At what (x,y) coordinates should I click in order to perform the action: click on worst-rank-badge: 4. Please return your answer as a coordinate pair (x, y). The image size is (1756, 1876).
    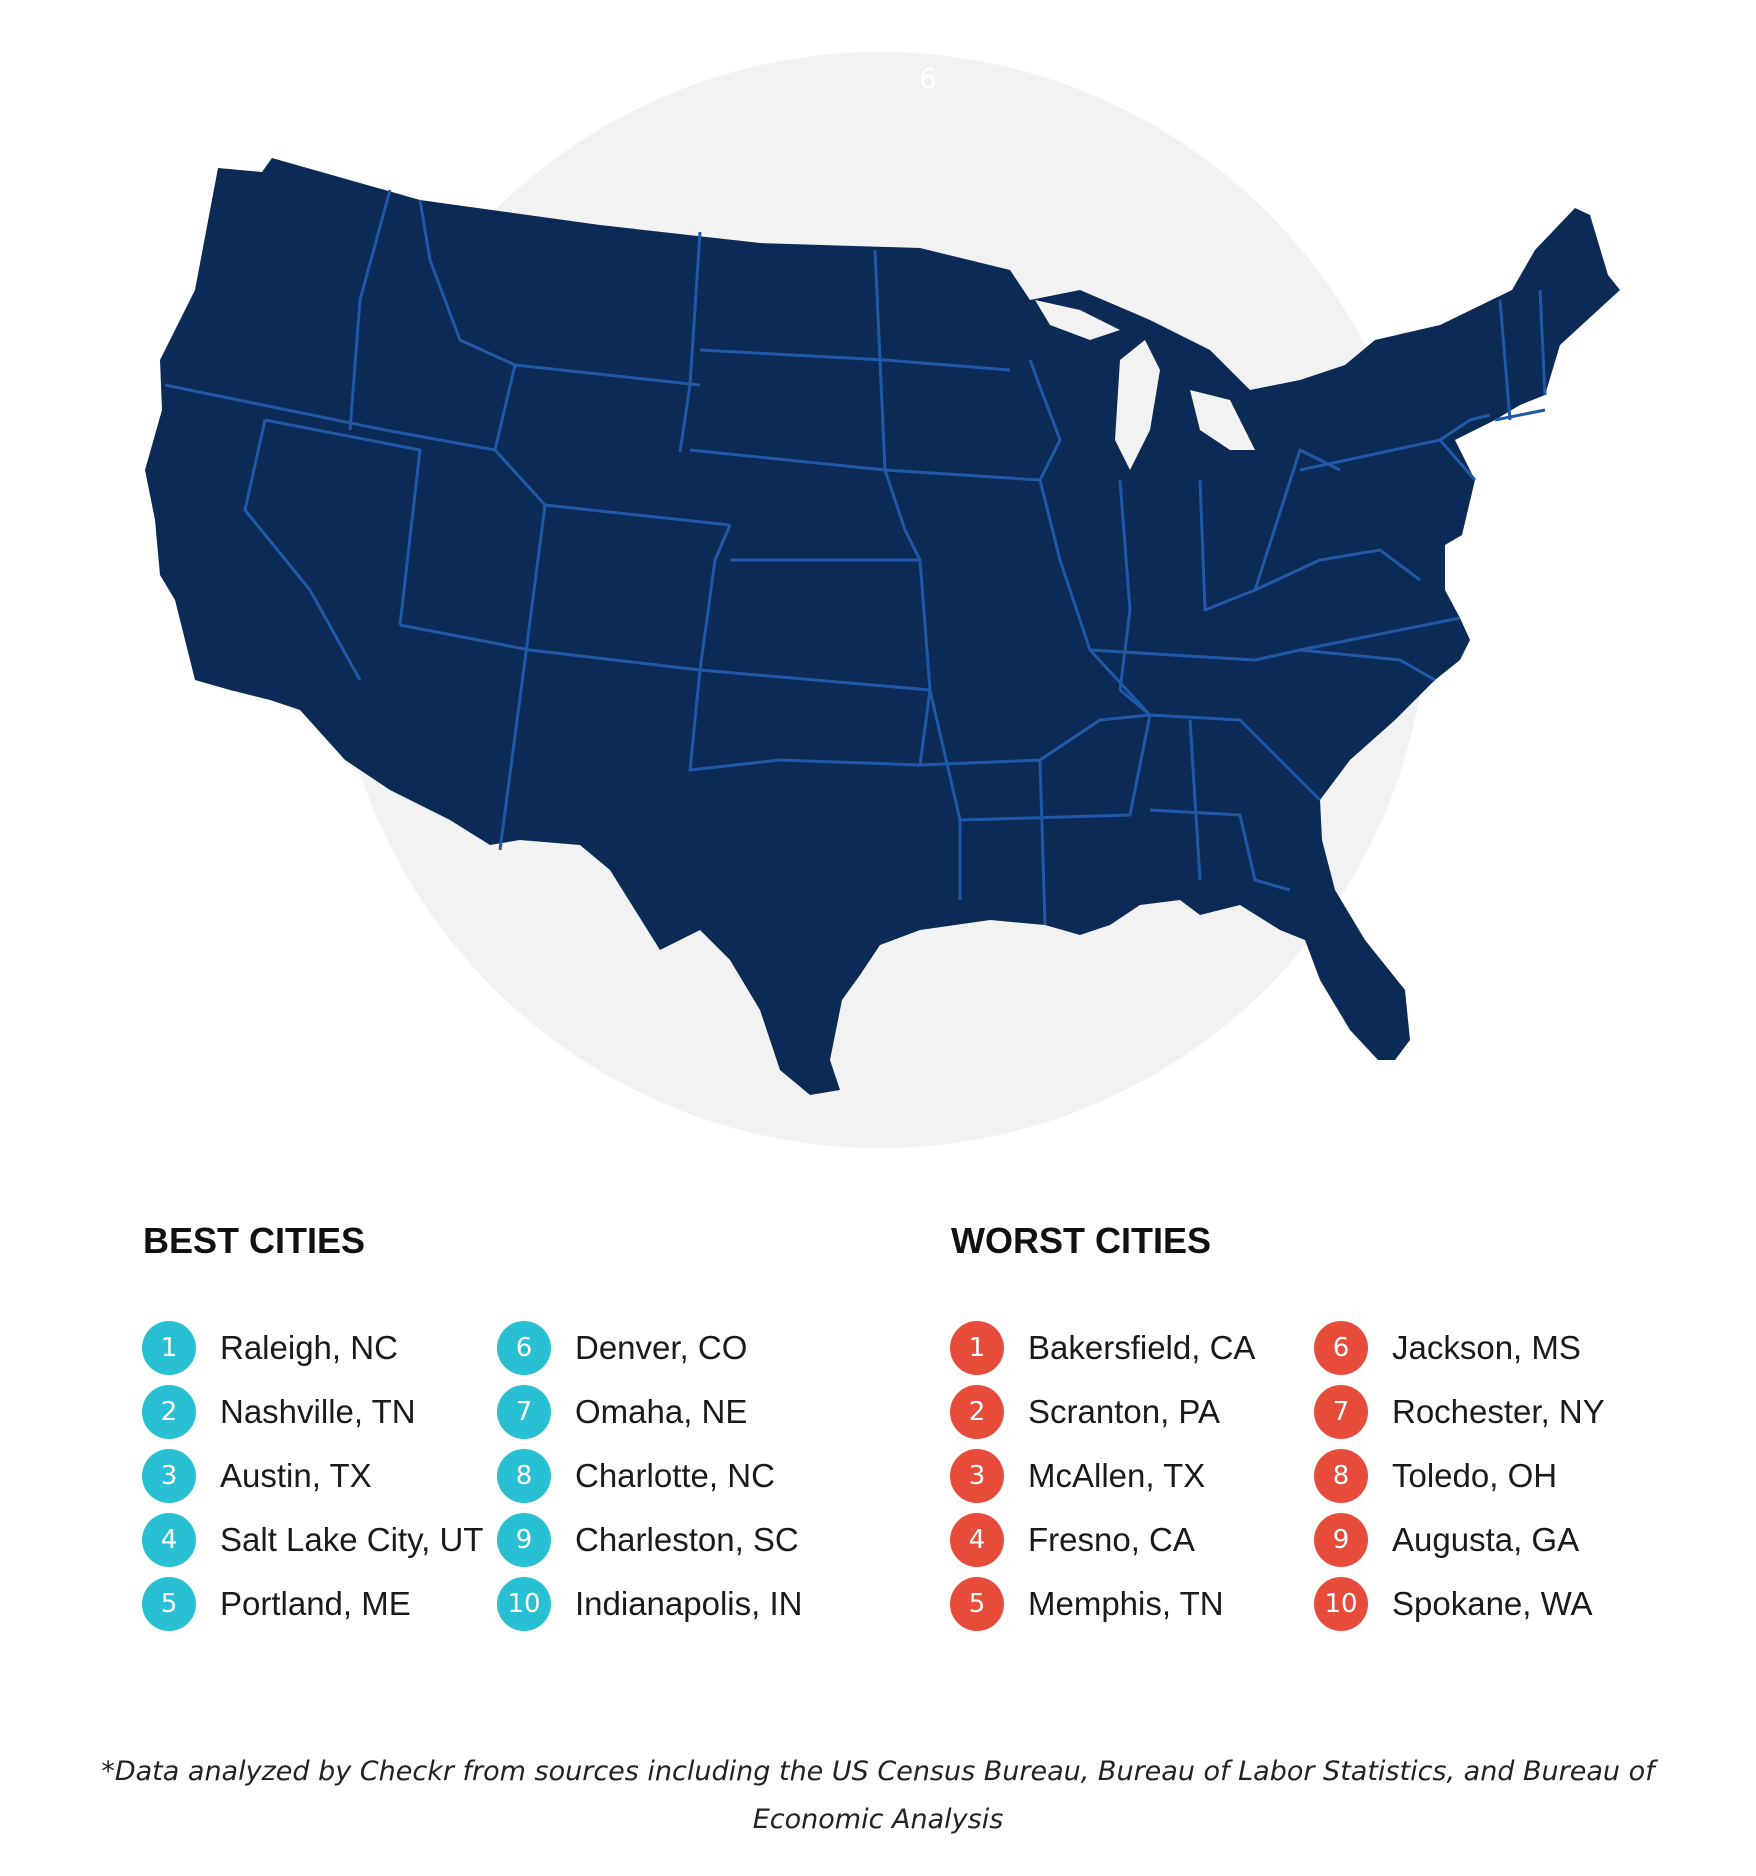
    Looking at the image, I should click on (977, 1540).